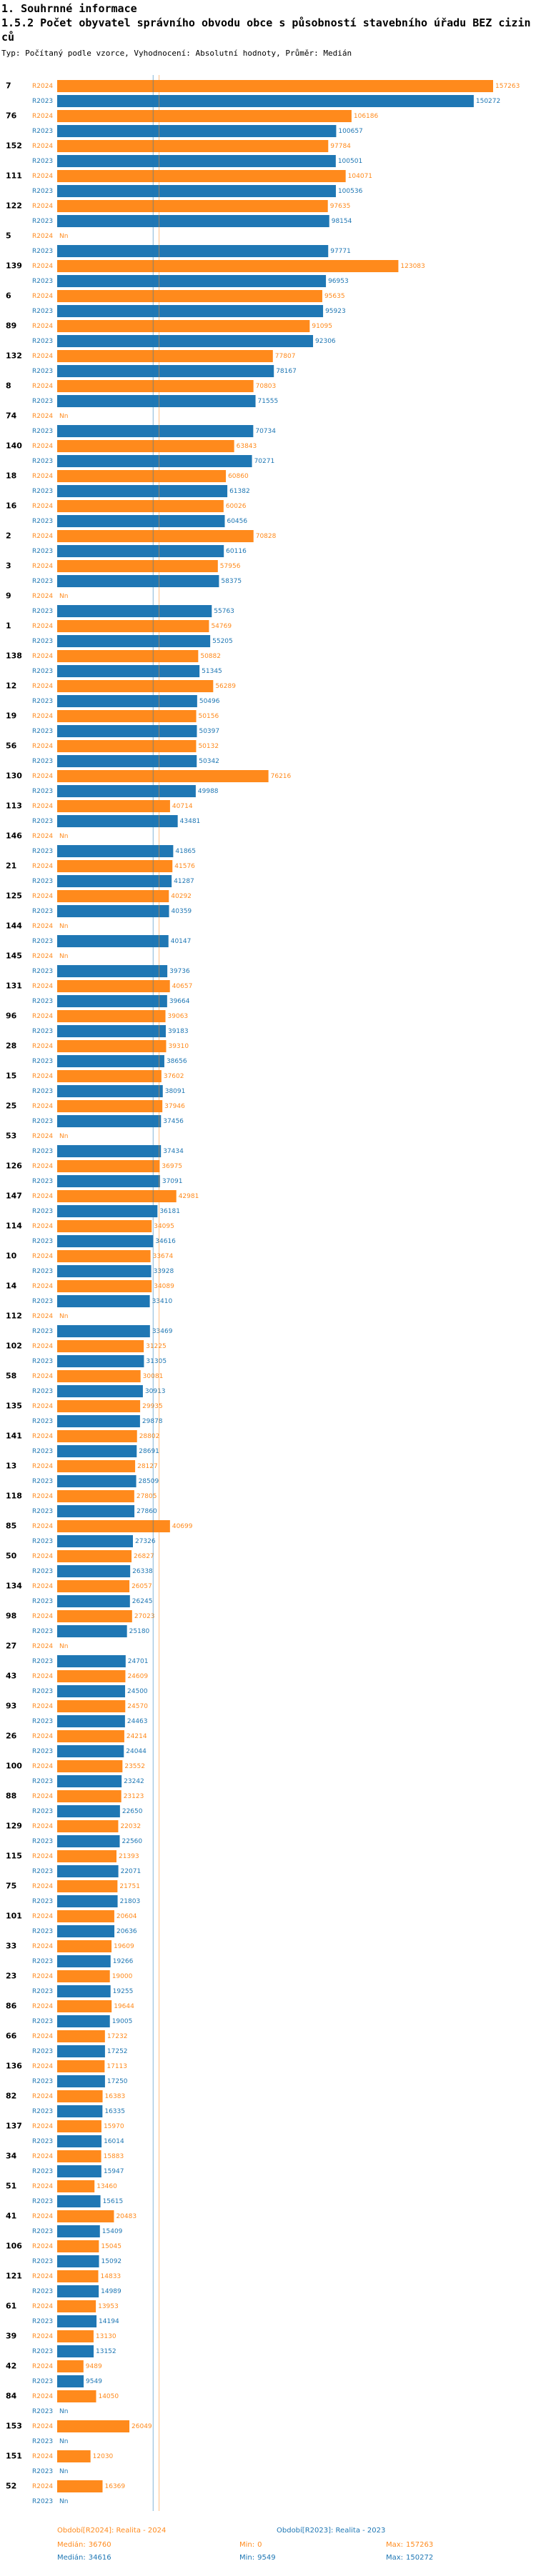 This screenshot has height=2576, width=536. What do you see at coordinates (182, 912) in the screenshot?
I see `value-label: 40359` at bounding box center [182, 912].